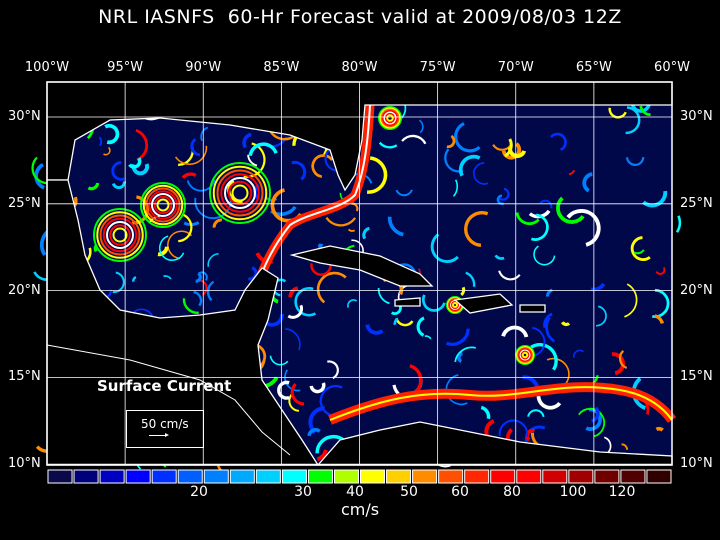  I want to click on pacific-coastline, so click(168, 400).